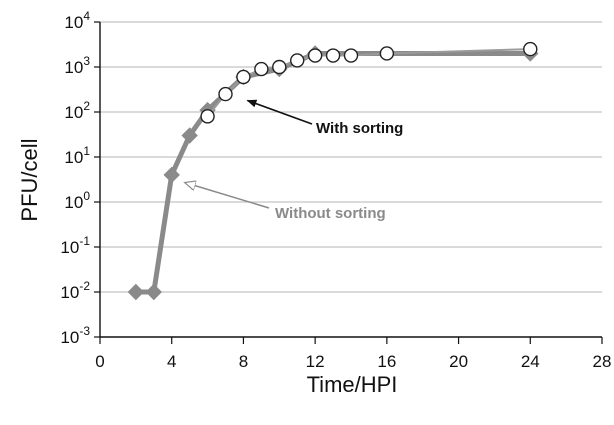  Describe the element at coordinates (458, 361) in the screenshot. I see `x-tick-label: 20` at that location.